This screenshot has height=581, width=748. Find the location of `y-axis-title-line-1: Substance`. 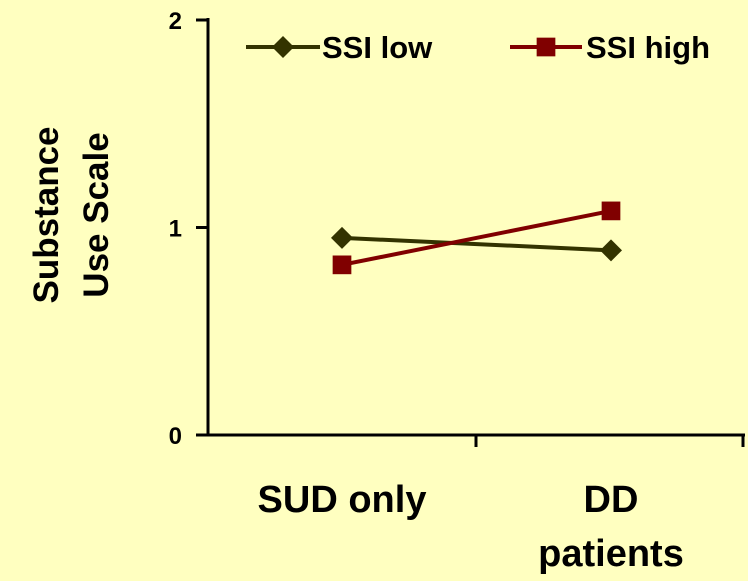

y-axis-title-line-1: Substance is located at coordinates (46, 215).